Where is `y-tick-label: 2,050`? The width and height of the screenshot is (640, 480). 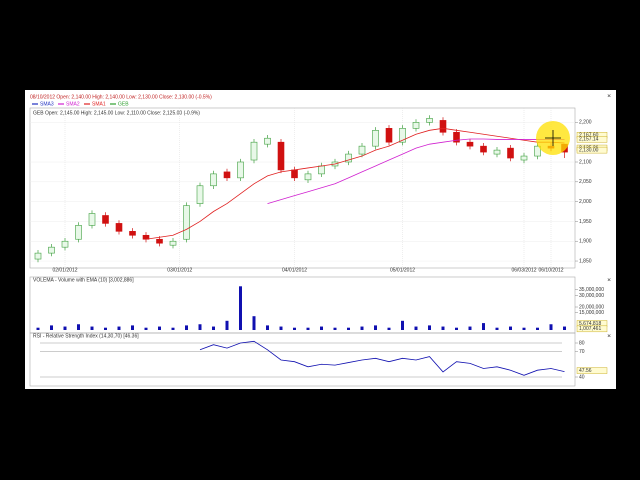
y-tick-label: 2,050 is located at coordinates (585, 182).